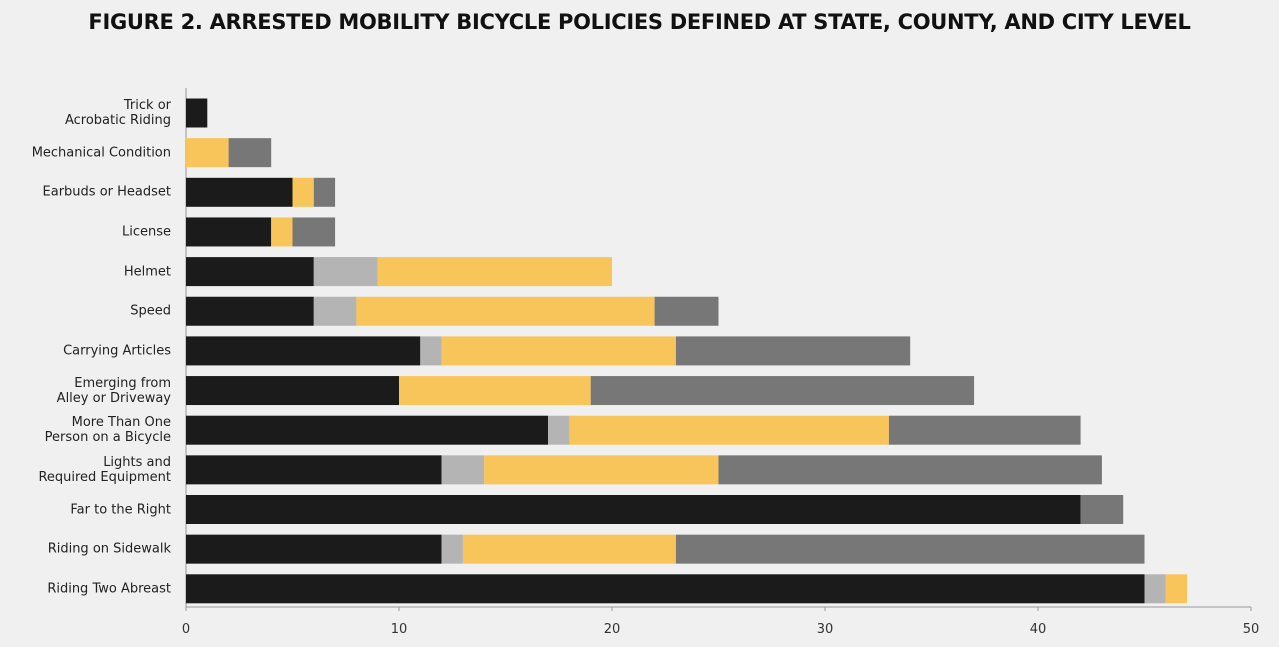 This screenshot has height=647, width=1279. What do you see at coordinates (117, 113) in the screenshot?
I see `y-tick-label: Trick or Acrobatic Riding` at bounding box center [117, 113].